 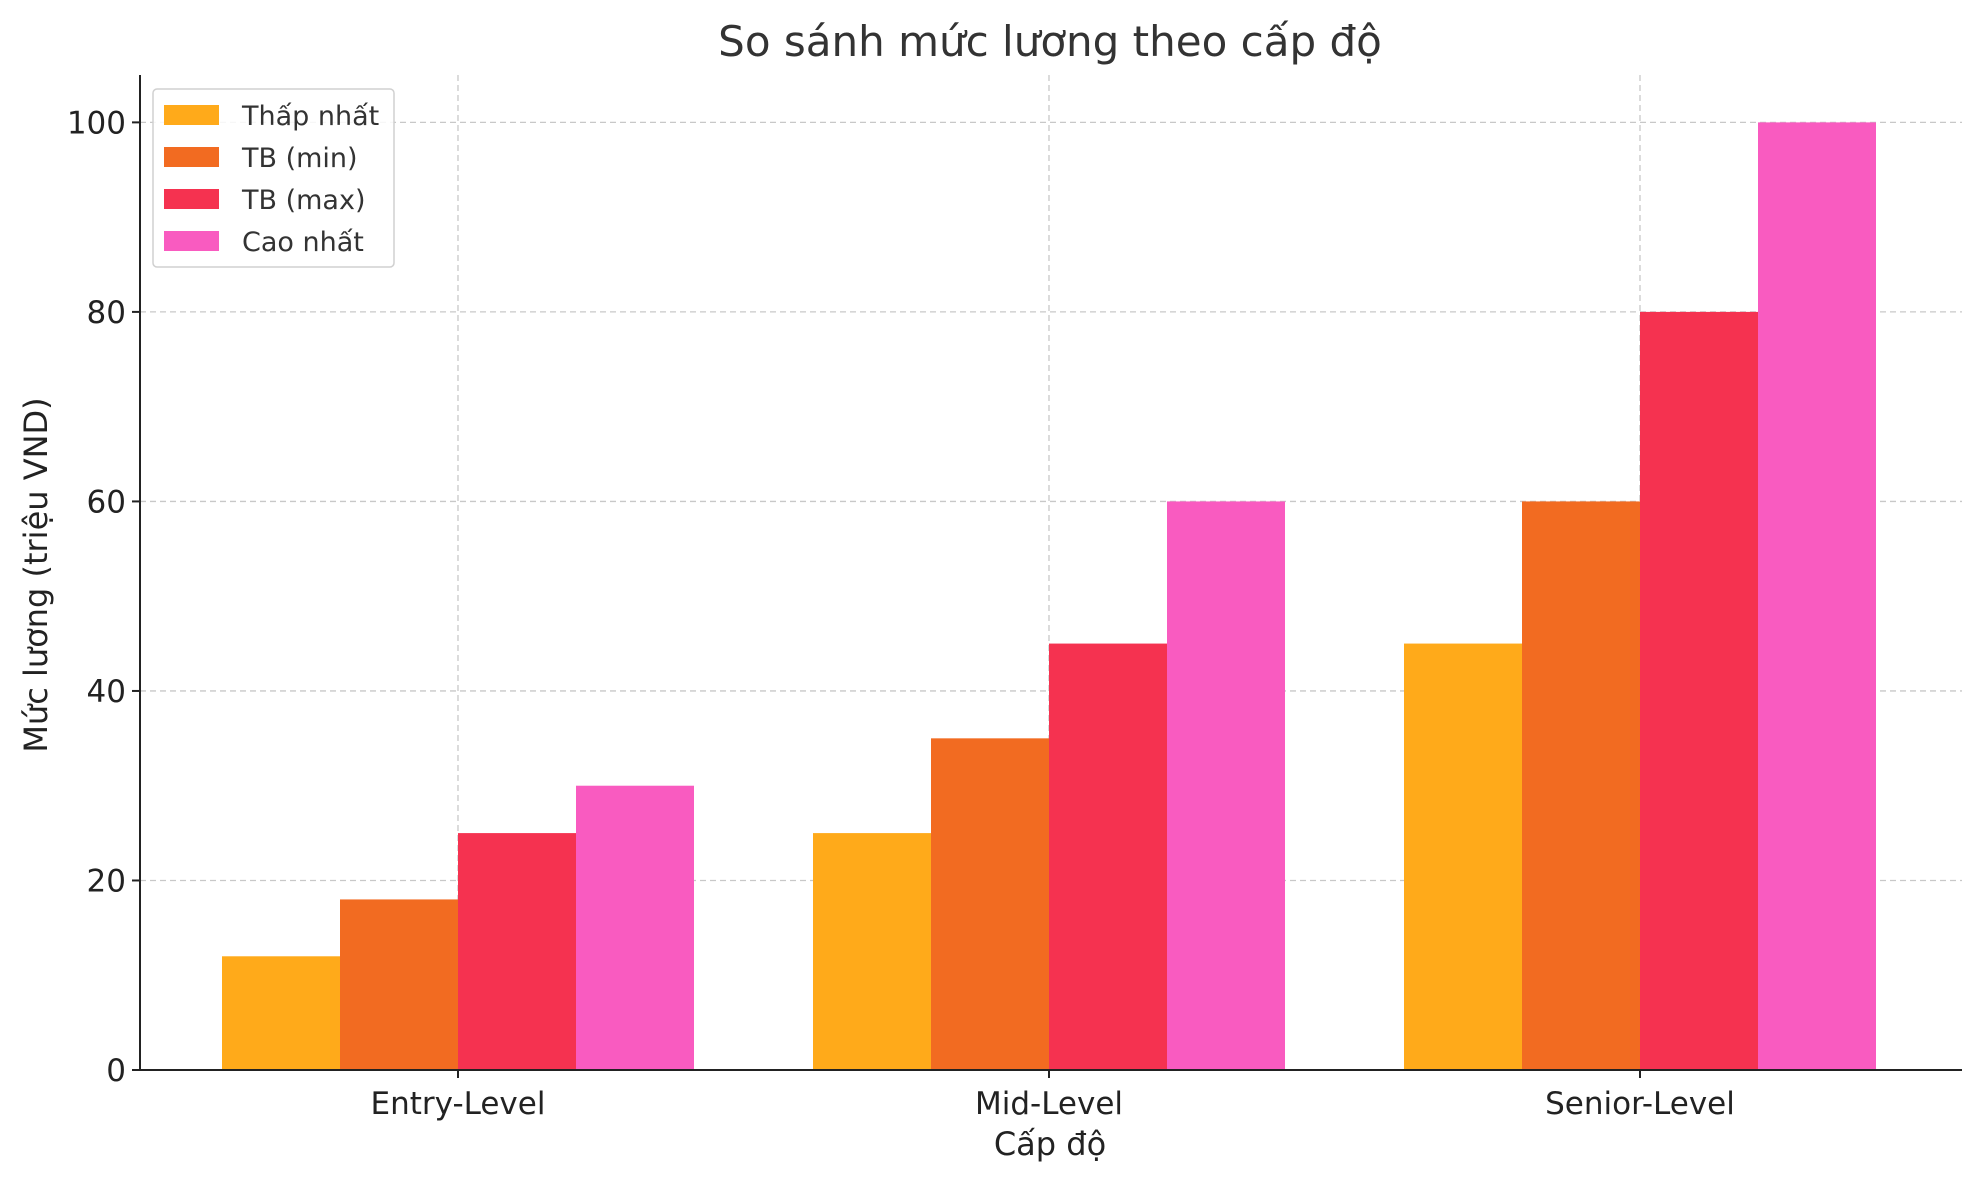 What do you see at coordinates (458, 1104) in the screenshot?
I see `x-tick-label: Entry-Level` at bounding box center [458, 1104].